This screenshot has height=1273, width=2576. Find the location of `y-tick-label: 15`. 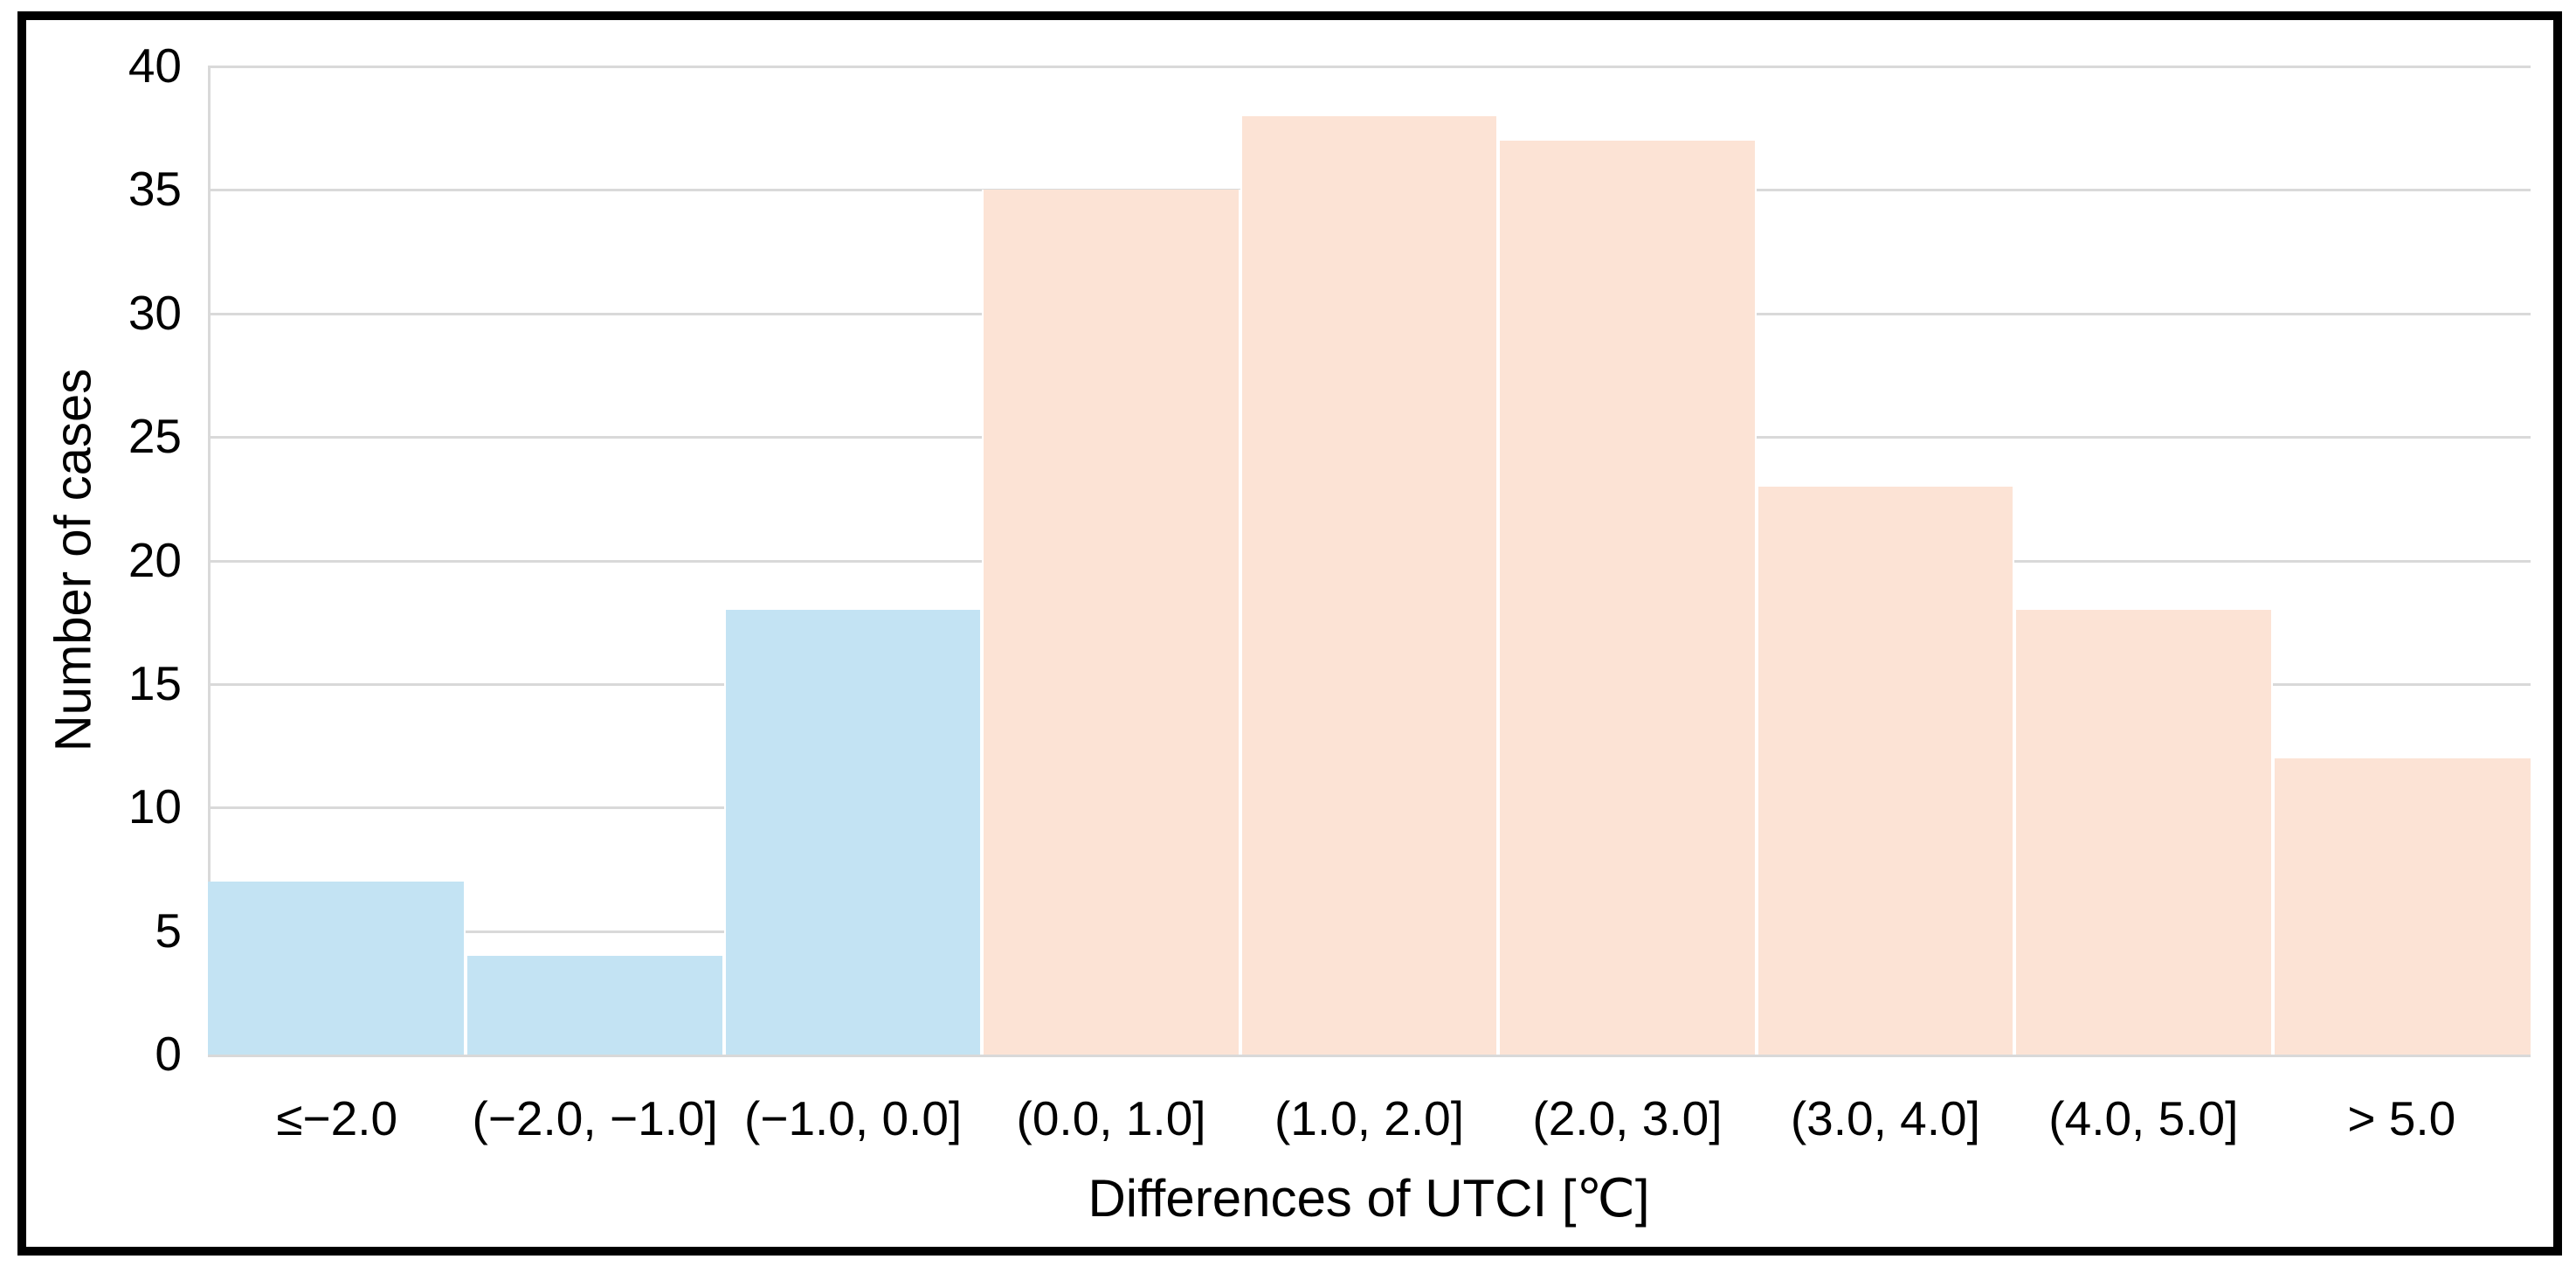

y-tick-label: 15 is located at coordinates (155, 682).